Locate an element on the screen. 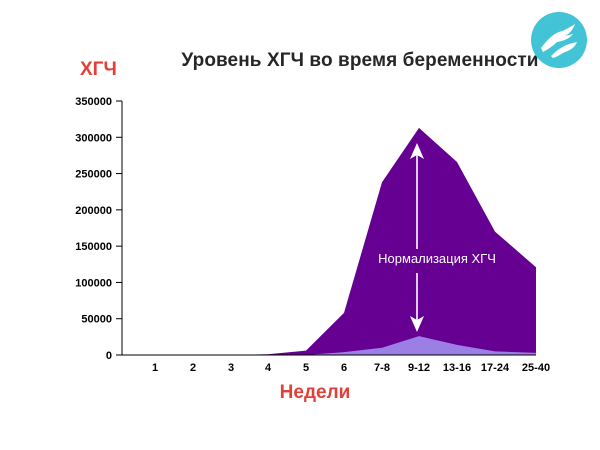  x-tick-label: 25-40 is located at coordinates (536, 368).